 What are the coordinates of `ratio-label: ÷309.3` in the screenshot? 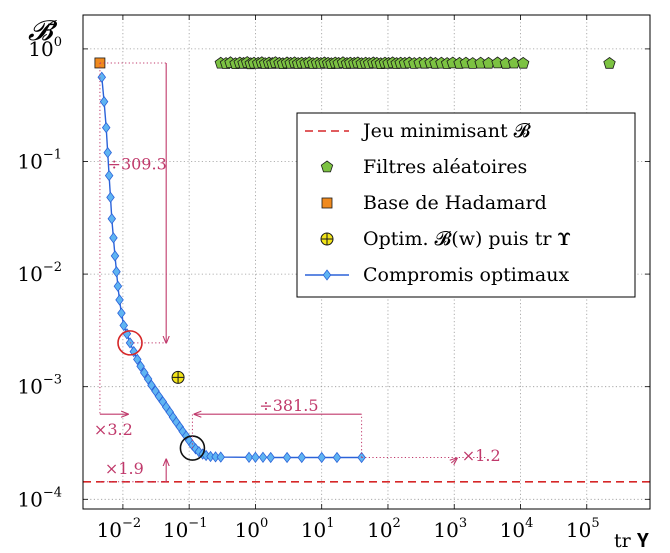 It's located at (137, 163).